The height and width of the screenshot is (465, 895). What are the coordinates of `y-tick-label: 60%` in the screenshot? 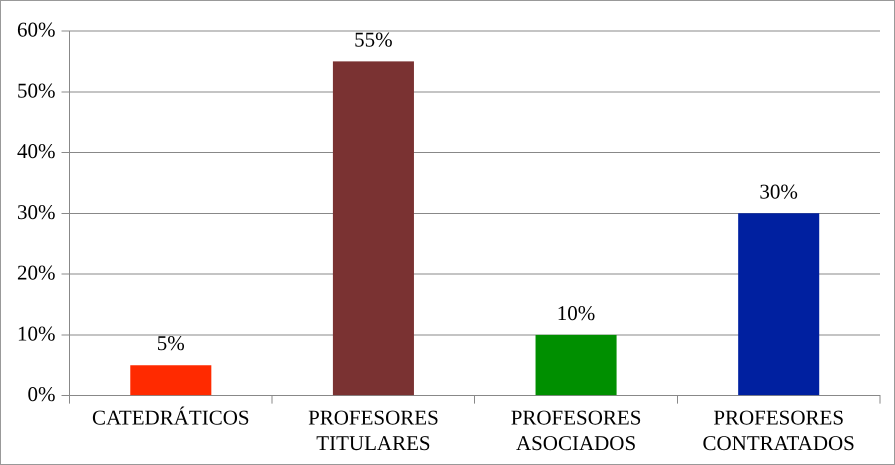 It's located at (36, 30).